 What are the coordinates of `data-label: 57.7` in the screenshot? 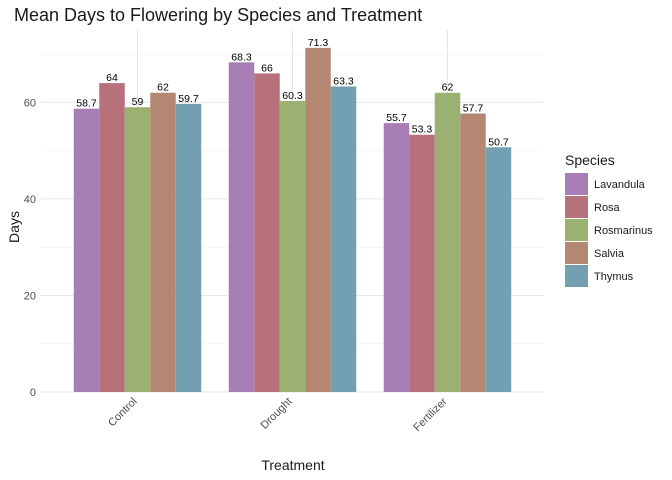 It's located at (473, 109).